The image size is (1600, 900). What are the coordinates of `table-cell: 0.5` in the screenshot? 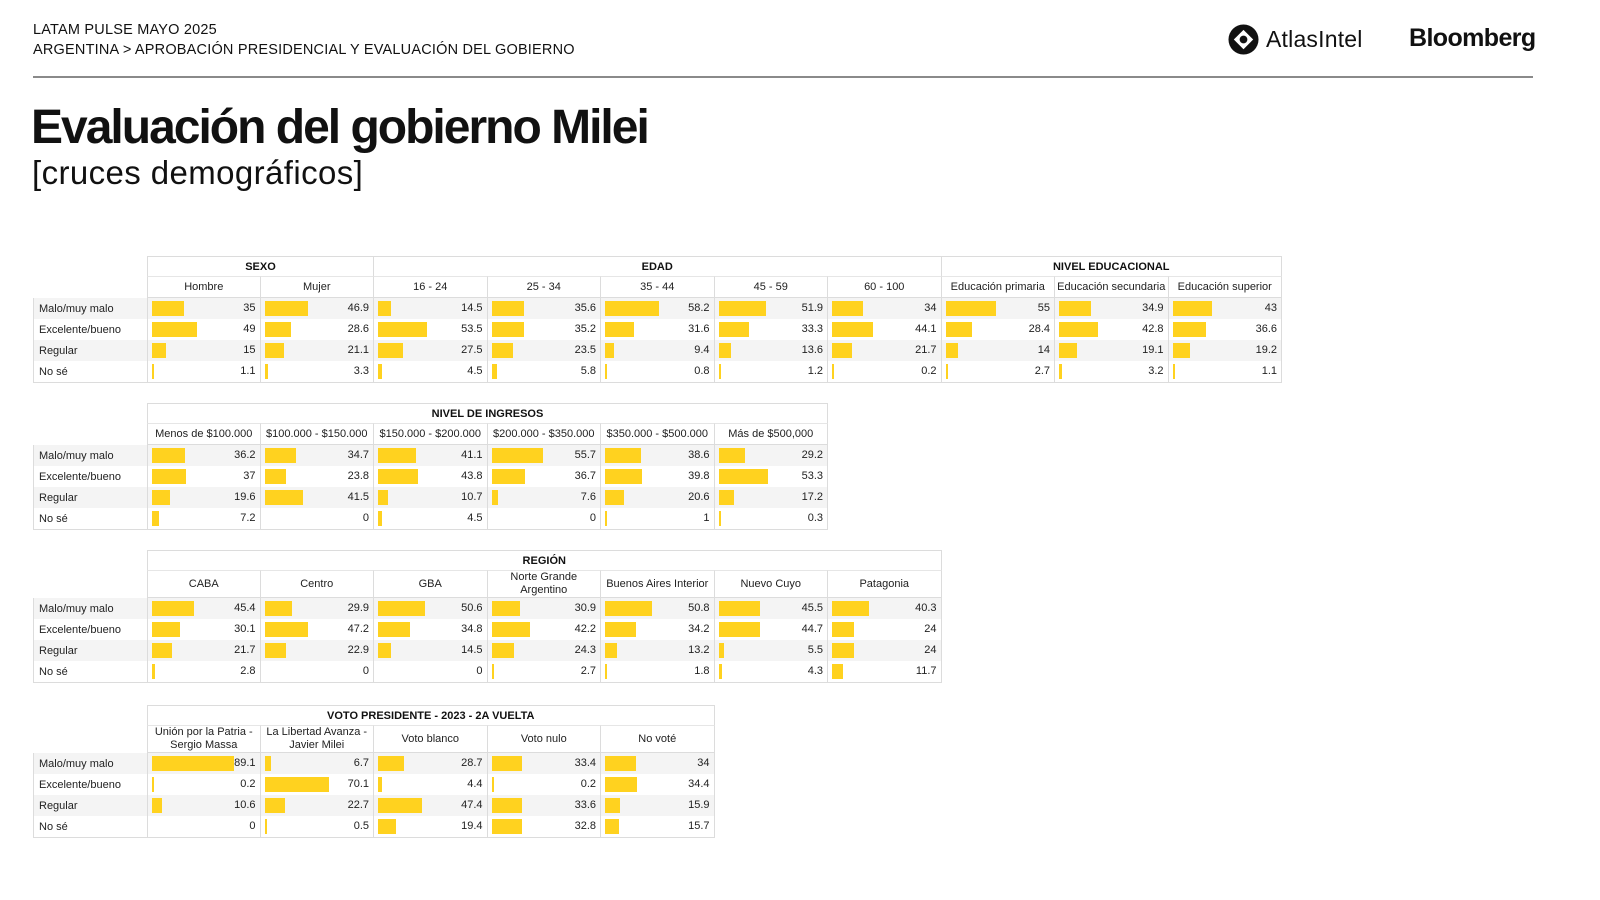 It's located at (317, 826).